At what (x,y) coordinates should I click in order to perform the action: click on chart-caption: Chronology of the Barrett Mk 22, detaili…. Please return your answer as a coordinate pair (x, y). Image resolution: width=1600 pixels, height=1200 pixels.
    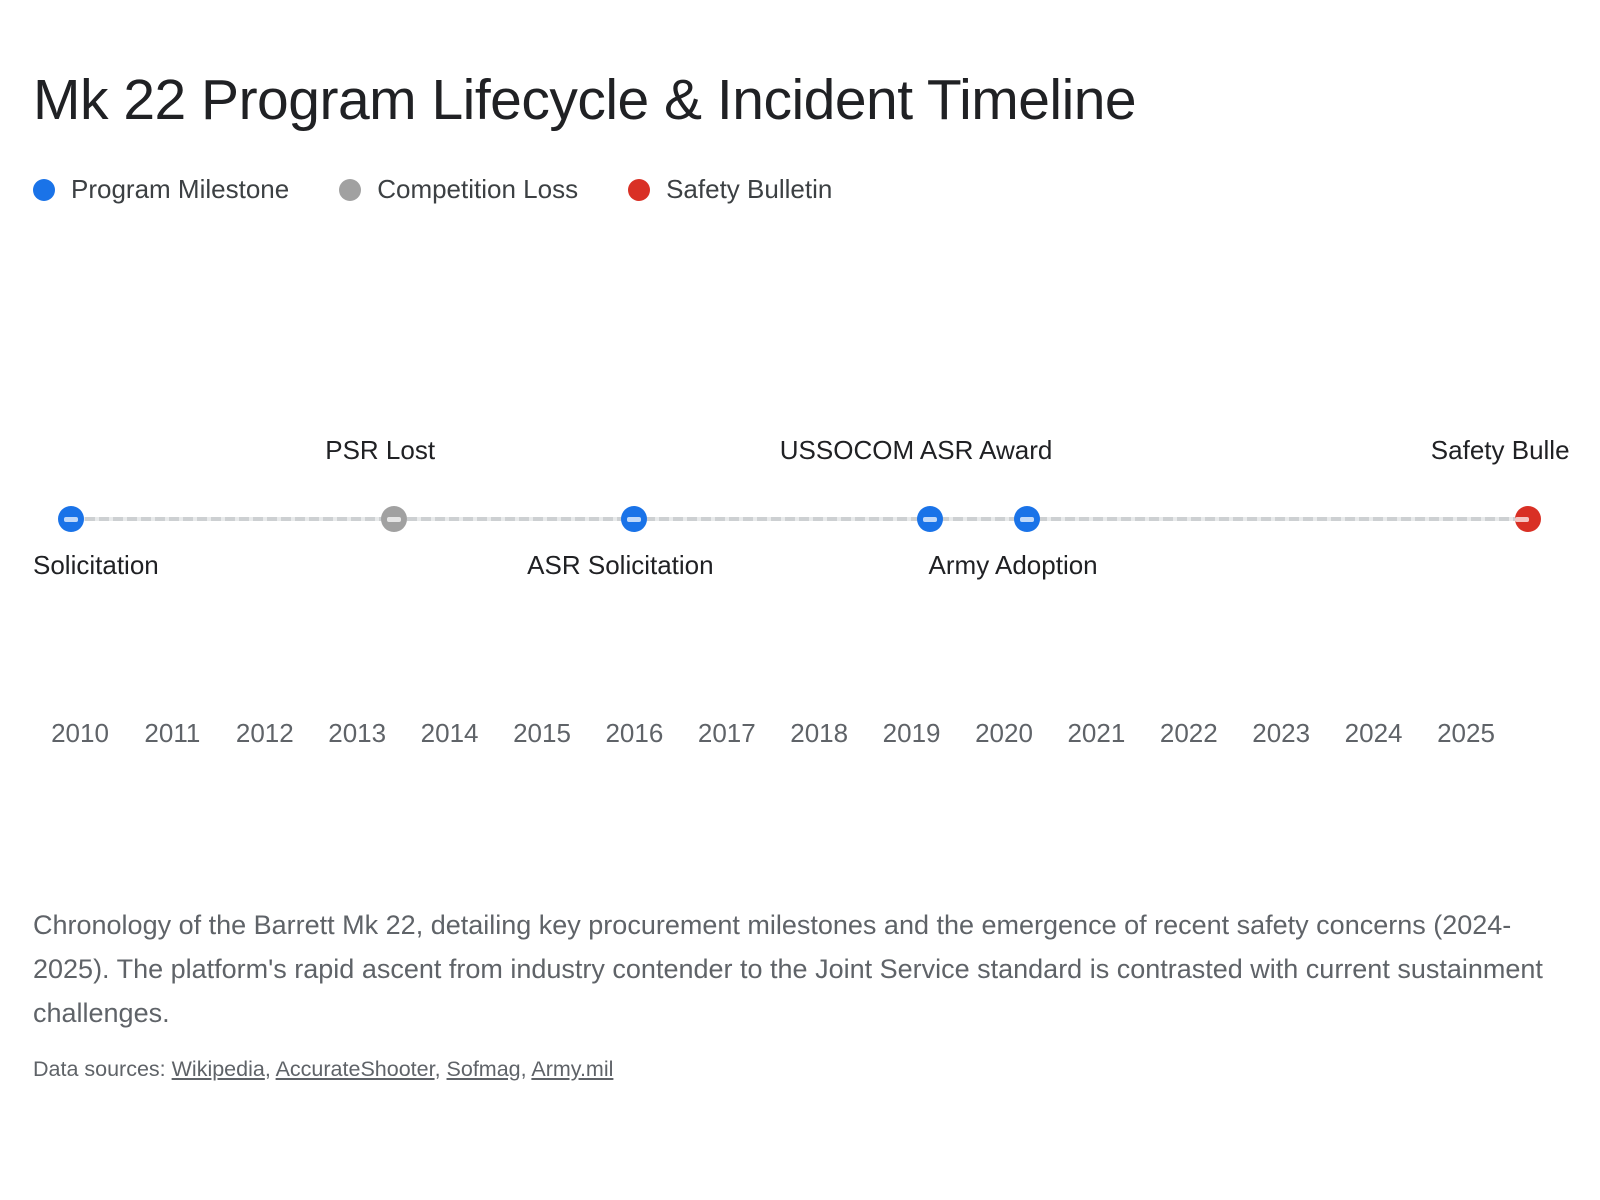
    Looking at the image, I should click on (788, 969).